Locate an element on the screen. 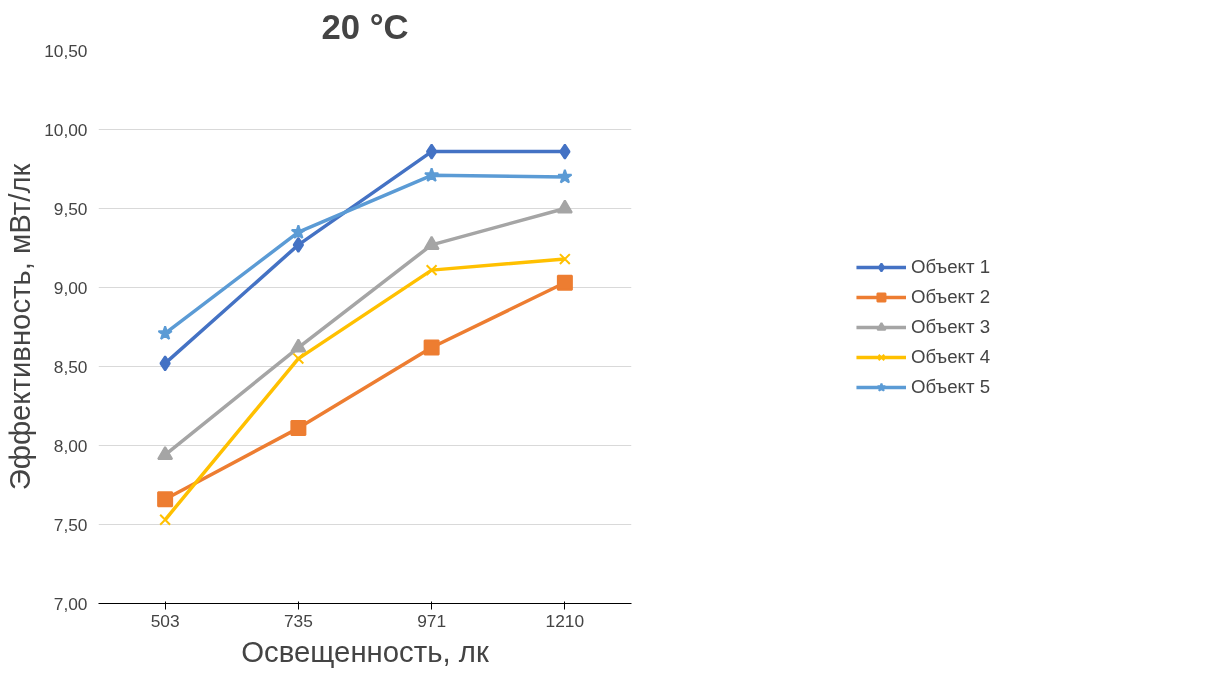 This screenshot has height=682, width=1224. x-axis-title: Освещенность, лк is located at coordinates (365, 651).